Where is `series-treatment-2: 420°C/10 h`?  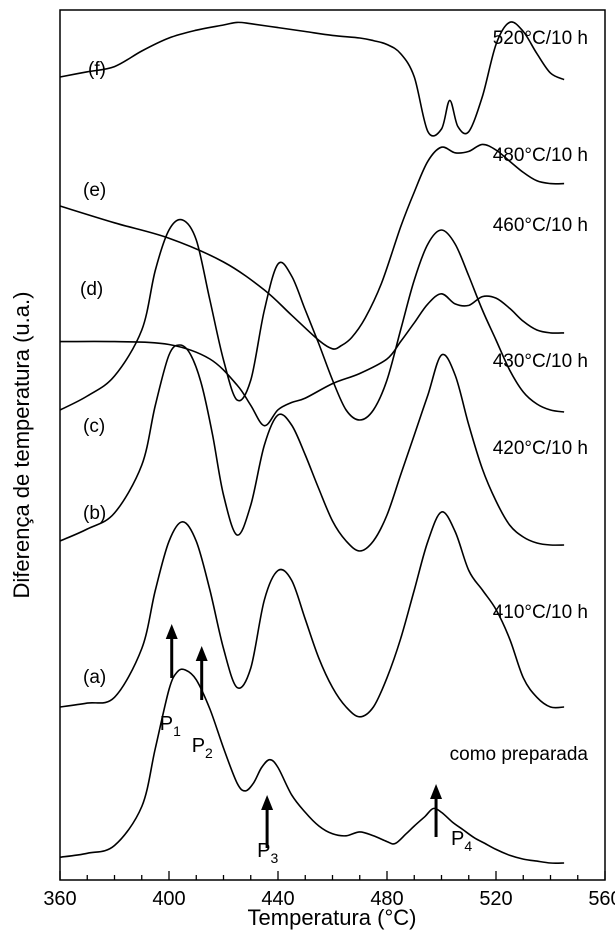
series-treatment-2: 420°C/10 h is located at coordinates (540, 448).